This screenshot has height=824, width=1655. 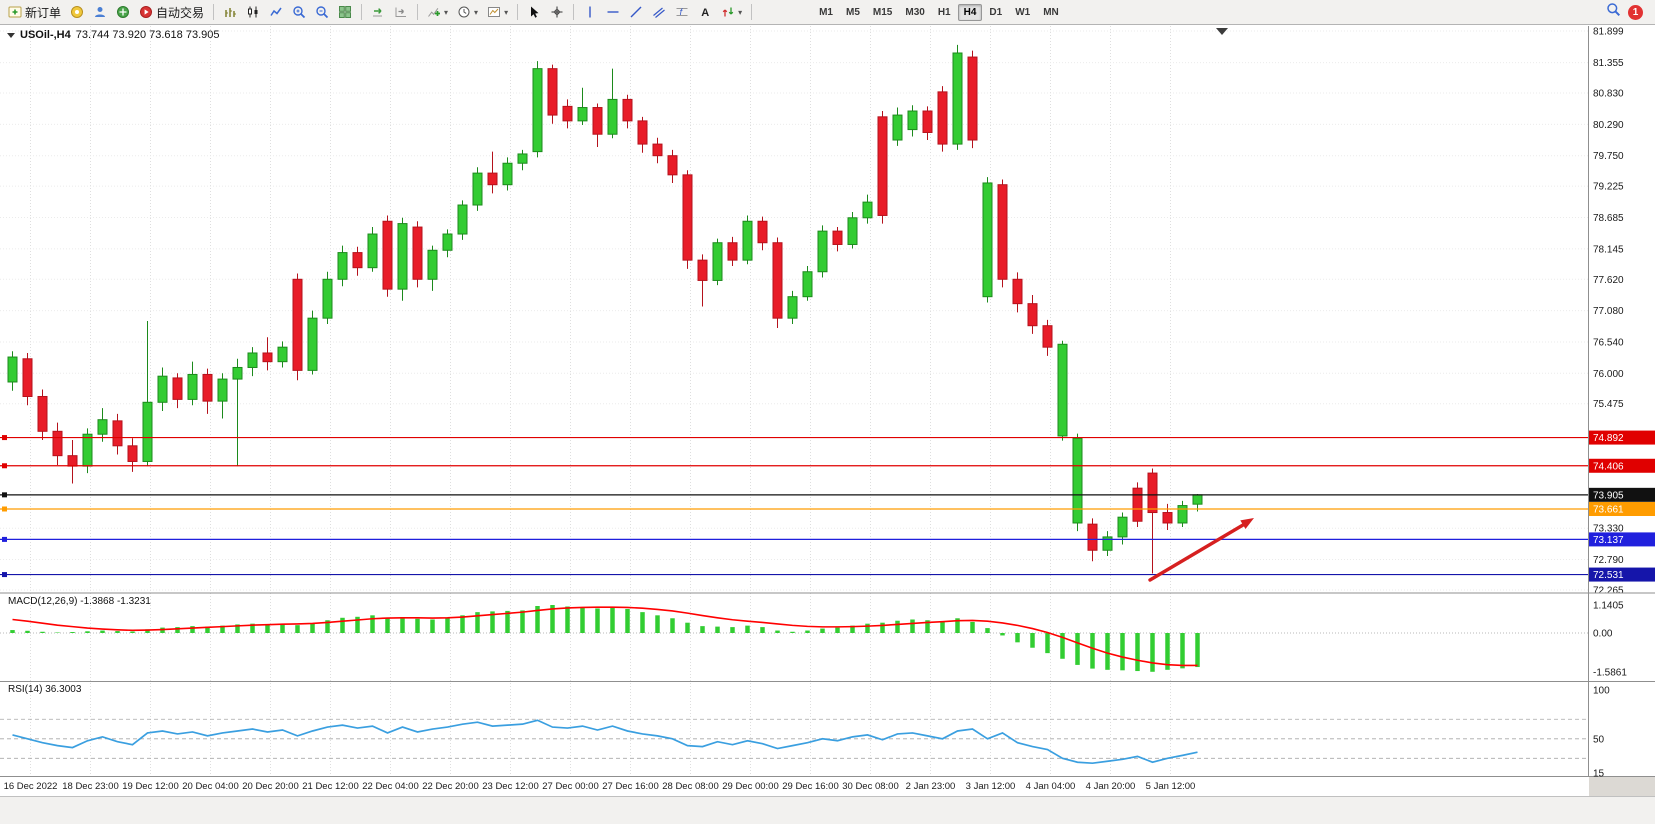 What do you see at coordinates (1608, 540) in the screenshot?
I see `price-tag-label: 73.137` at bounding box center [1608, 540].